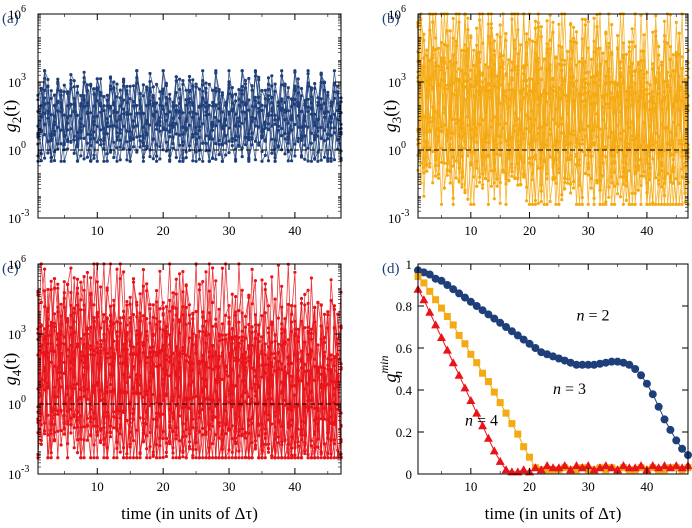 This screenshot has height=528, width=692. Describe the element at coordinates (409, 264) in the screenshot. I see `y-tick-label: 1` at that location.